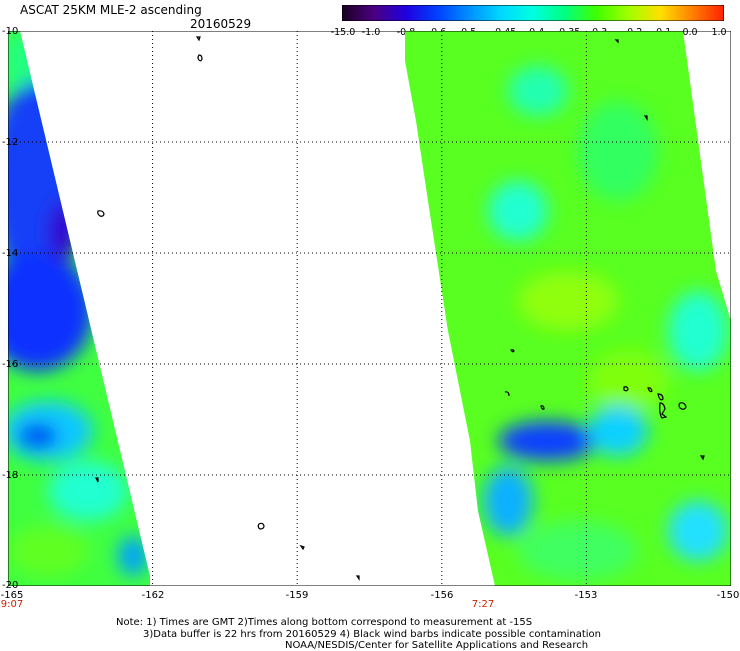 The height and width of the screenshot is (651, 740). Describe the element at coordinates (153, 595) in the screenshot. I see `lon-label: -162` at that location.